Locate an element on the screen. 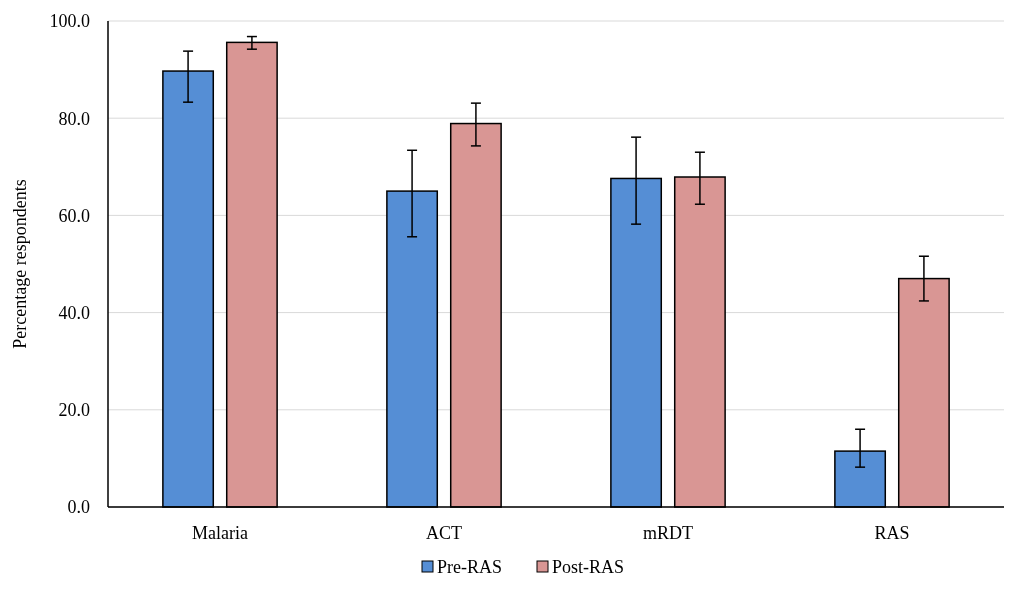 Image resolution: width=1014 pixels, height=589 pixels. x-tick-label: mRDT is located at coordinates (668, 533).